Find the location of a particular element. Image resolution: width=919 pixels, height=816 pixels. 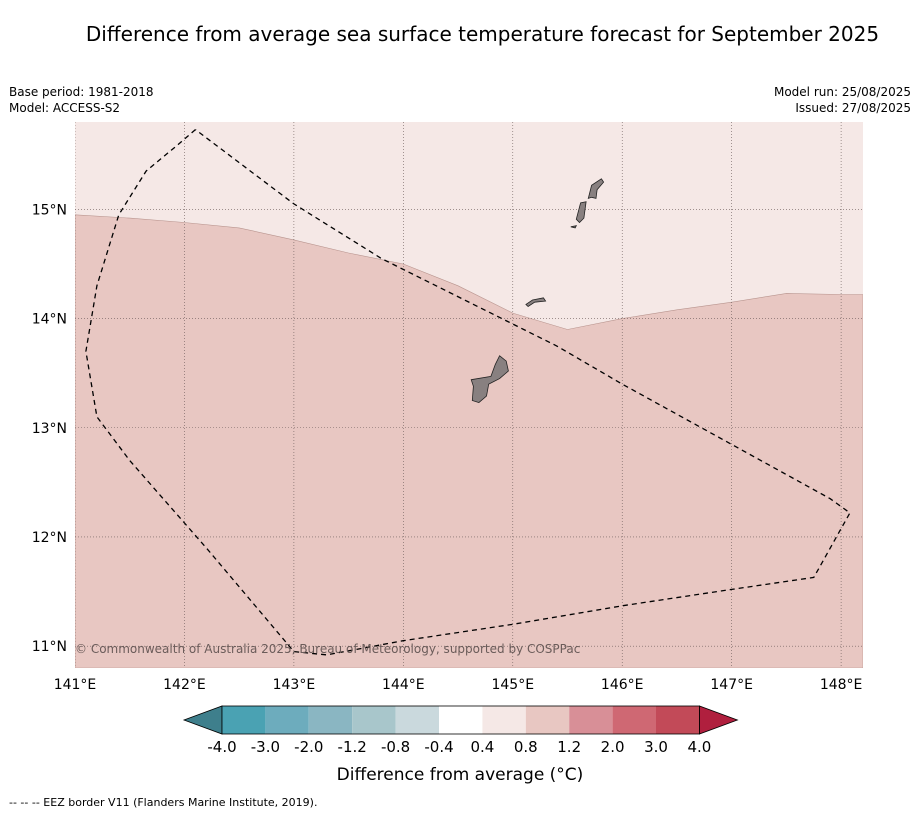

metadata-right: Model run: 25/08/2025 Issued: 27/08/2025 is located at coordinates (842, 100).